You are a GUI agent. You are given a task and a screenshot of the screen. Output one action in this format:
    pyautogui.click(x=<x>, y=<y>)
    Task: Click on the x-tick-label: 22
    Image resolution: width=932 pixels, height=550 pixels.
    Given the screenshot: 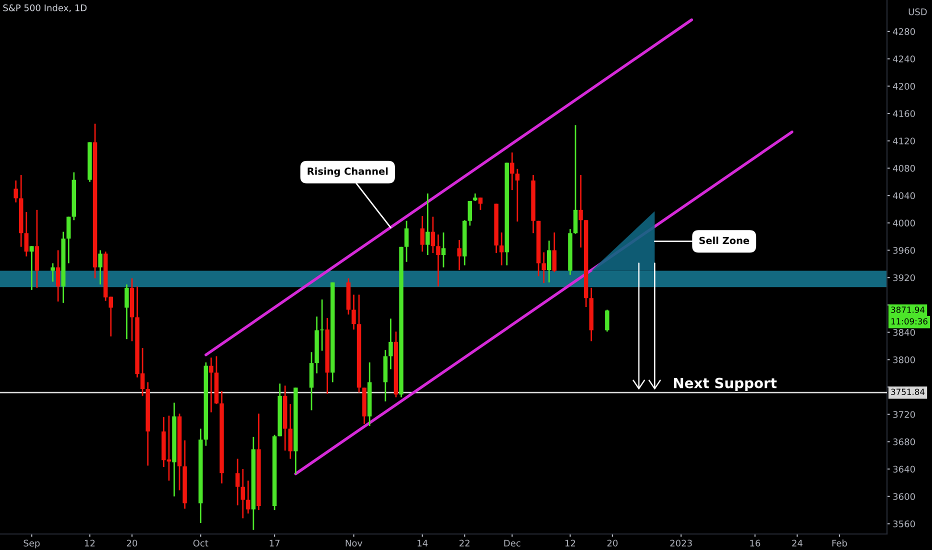 What is the action you would take?
    pyautogui.click(x=465, y=543)
    